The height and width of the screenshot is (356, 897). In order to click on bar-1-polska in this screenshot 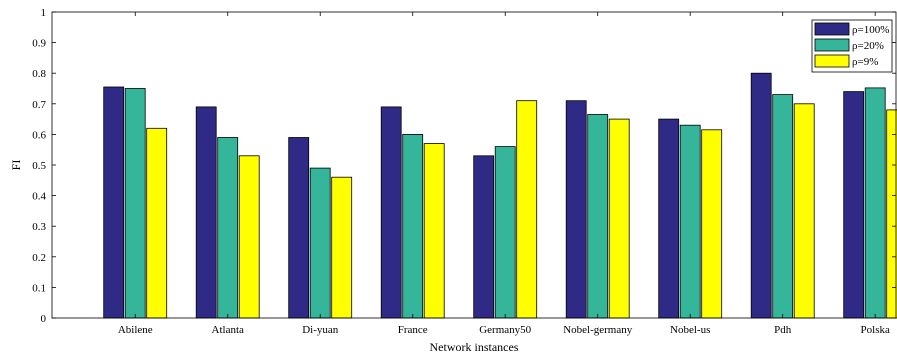, I will do `click(854, 205)`.